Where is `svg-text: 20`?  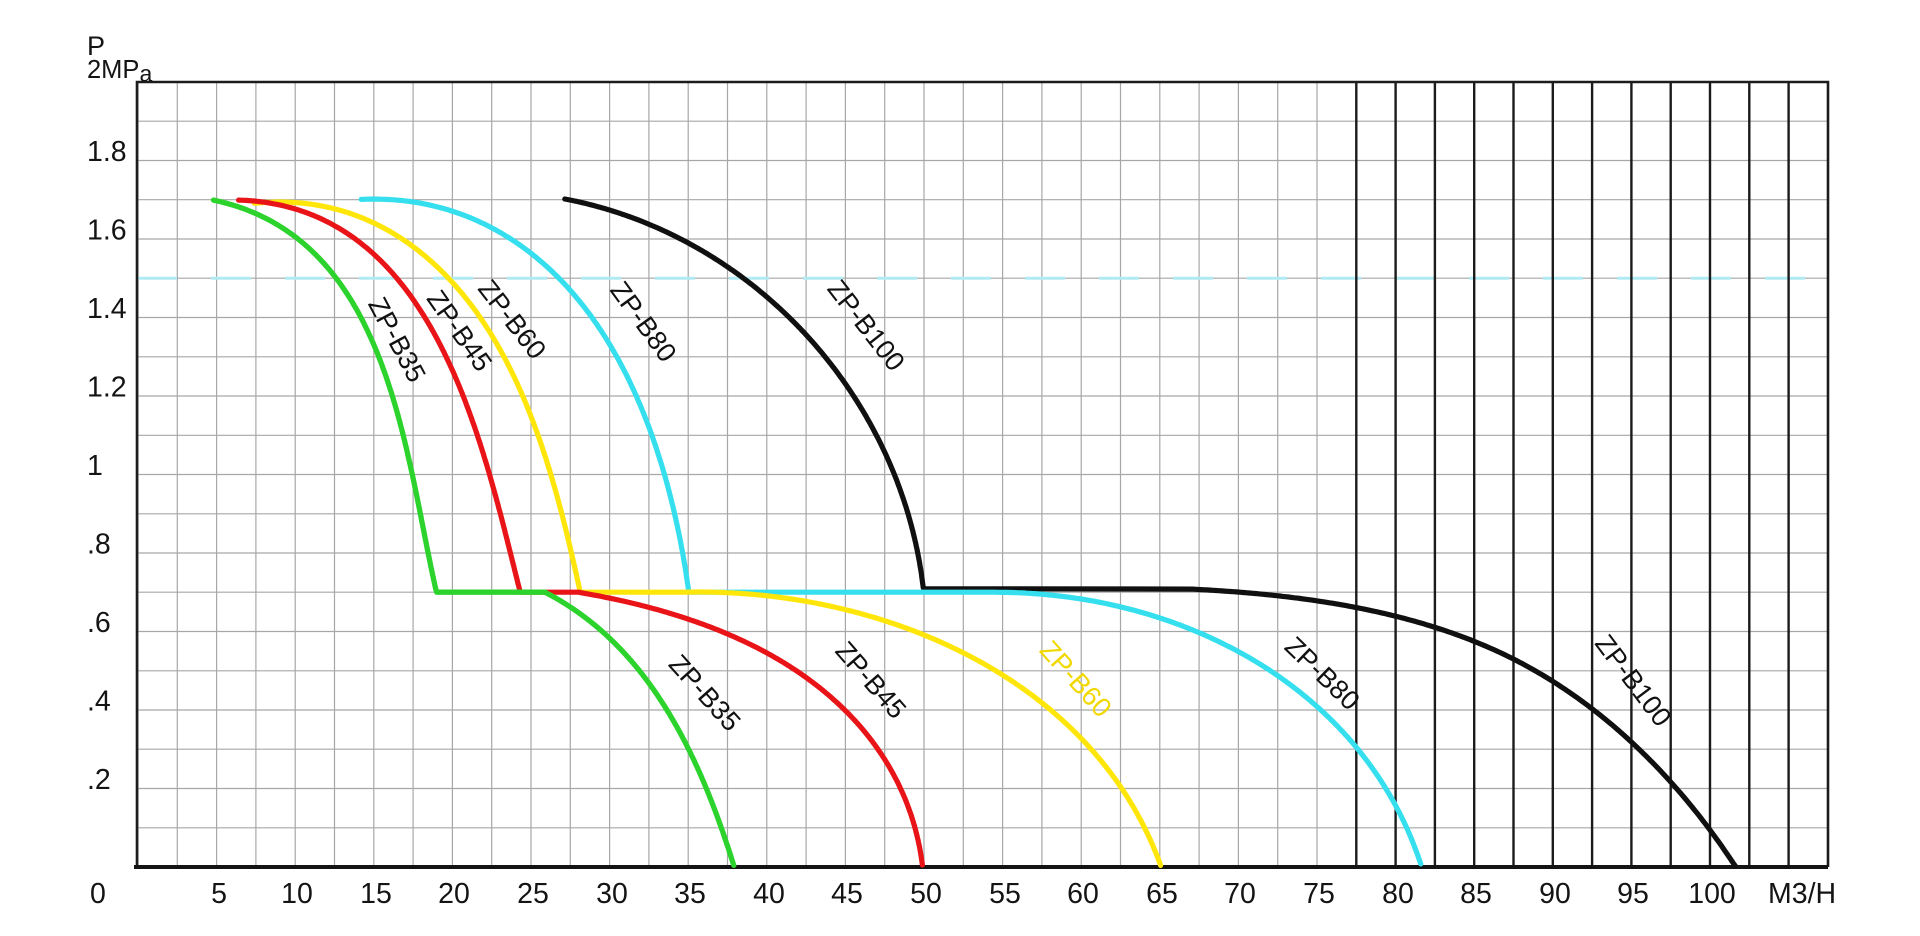 svg-text: 20 is located at coordinates (454, 894).